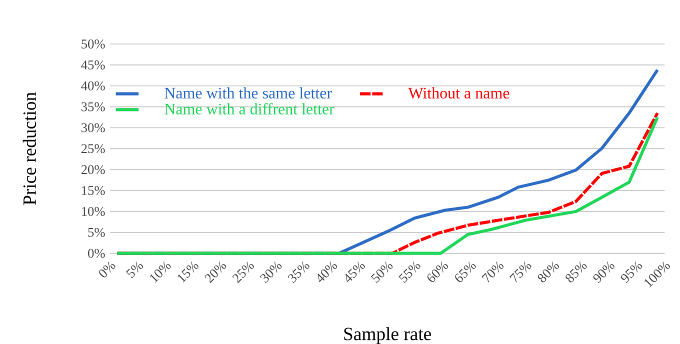  Describe the element at coordinates (93, 211) in the screenshot. I see `y-tick-label: 10%` at that location.